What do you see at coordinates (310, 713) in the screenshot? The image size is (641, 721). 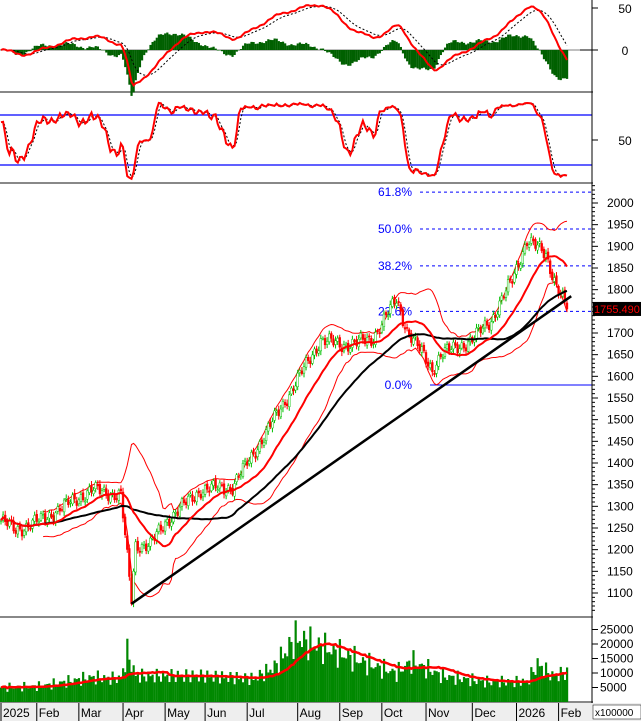 I see `date-axis-label: Aug` at bounding box center [310, 713].